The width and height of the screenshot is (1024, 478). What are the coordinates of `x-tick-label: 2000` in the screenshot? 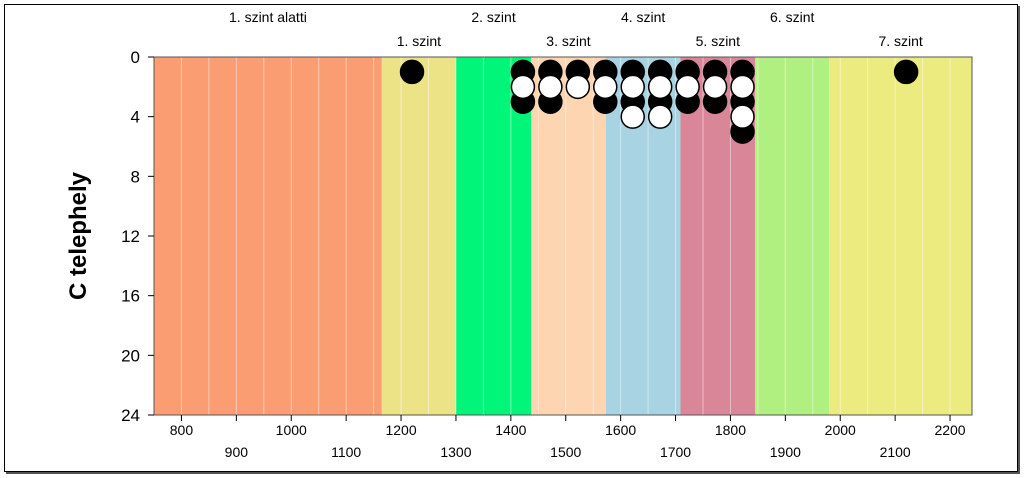 It's located at (840, 430).